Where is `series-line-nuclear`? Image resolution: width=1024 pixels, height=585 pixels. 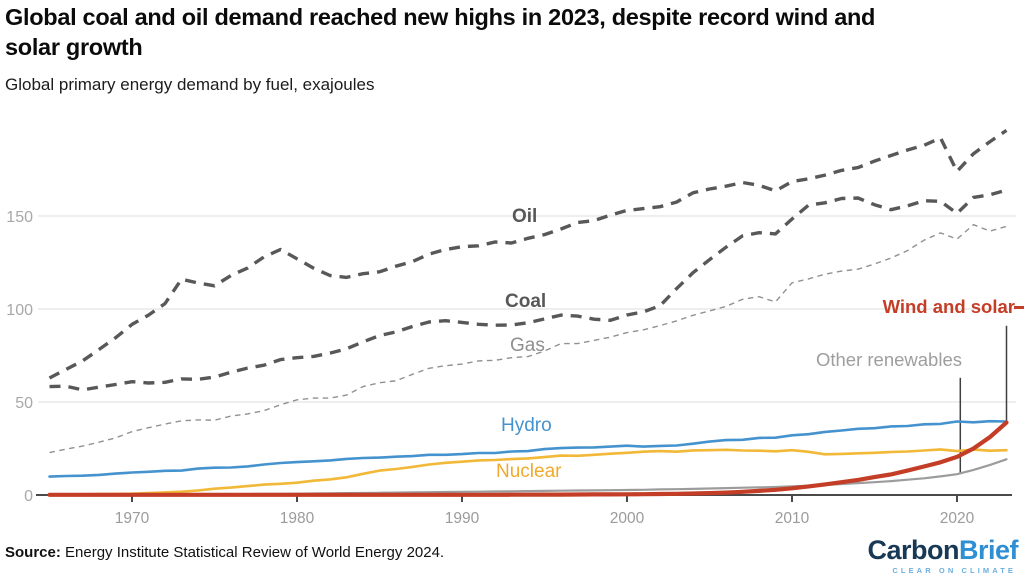 series-line-nuclear is located at coordinates (528, 472).